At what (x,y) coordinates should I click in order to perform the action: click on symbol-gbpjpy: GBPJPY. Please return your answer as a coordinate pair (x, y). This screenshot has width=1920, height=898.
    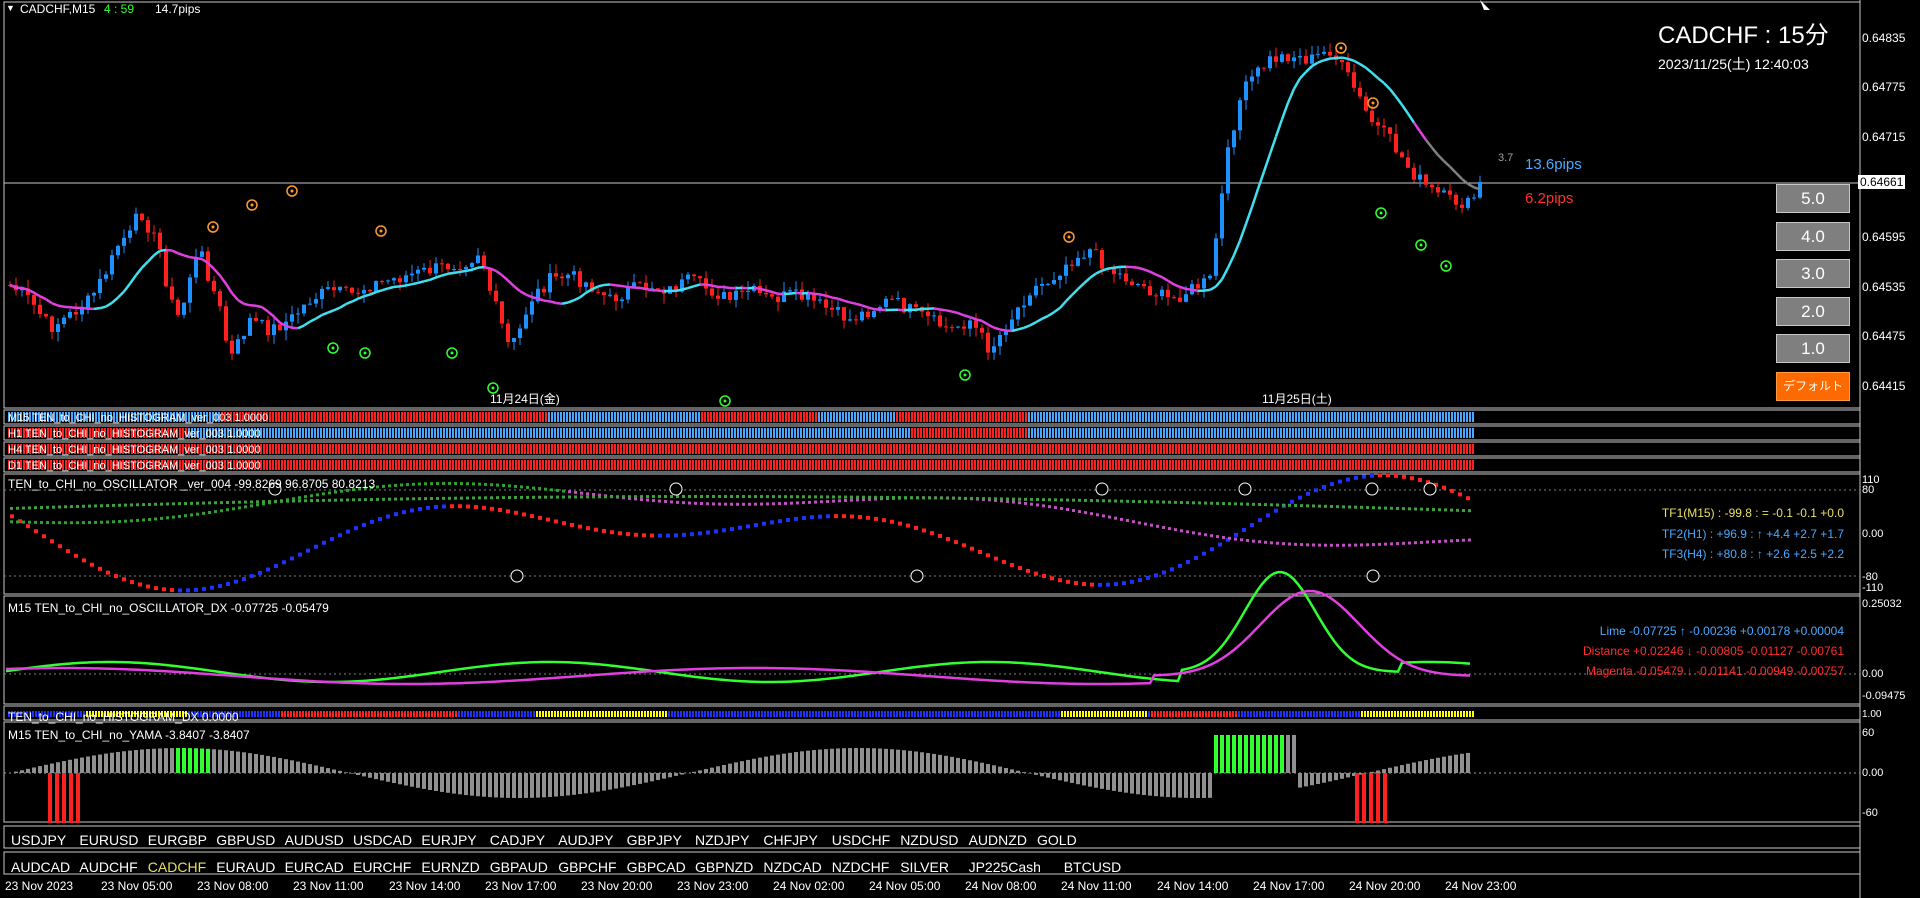
    Looking at the image, I should click on (654, 840).